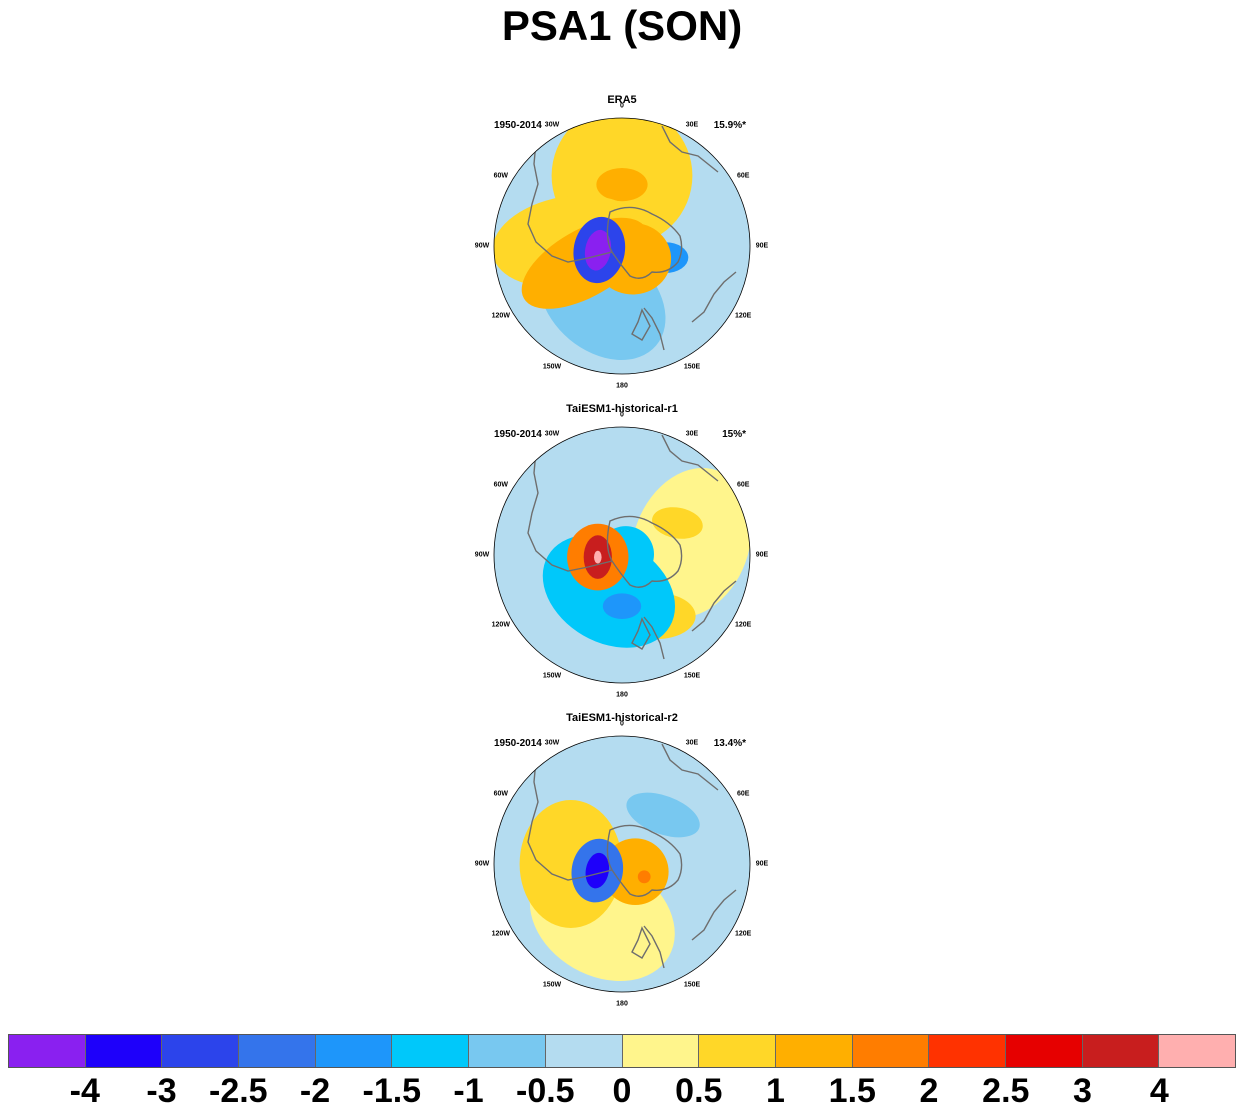 This screenshot has height=1116, width=1244. What do you see at coordinates (622, 409) in the screenshot?
I see `panel-title: TaiESM1-historical-r1` at bounding box center [622, 409].